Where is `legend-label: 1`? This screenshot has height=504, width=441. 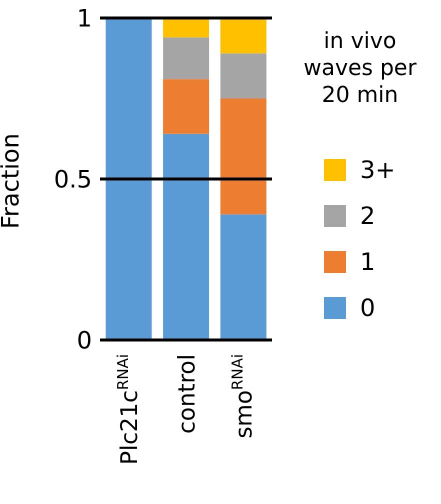 legend-label: 1 is located at coordinates (368, 262).